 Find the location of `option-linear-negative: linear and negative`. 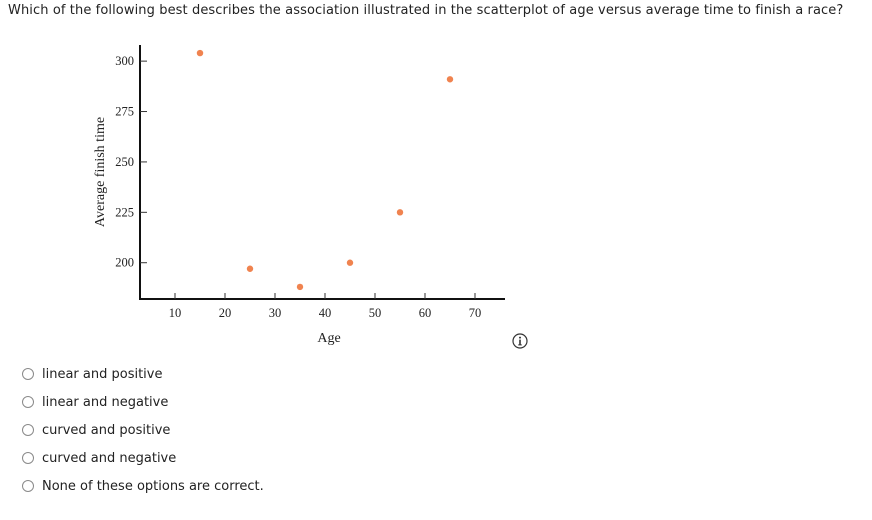

option-linear-negative: linear and negative is located at coordinates (143, 402).